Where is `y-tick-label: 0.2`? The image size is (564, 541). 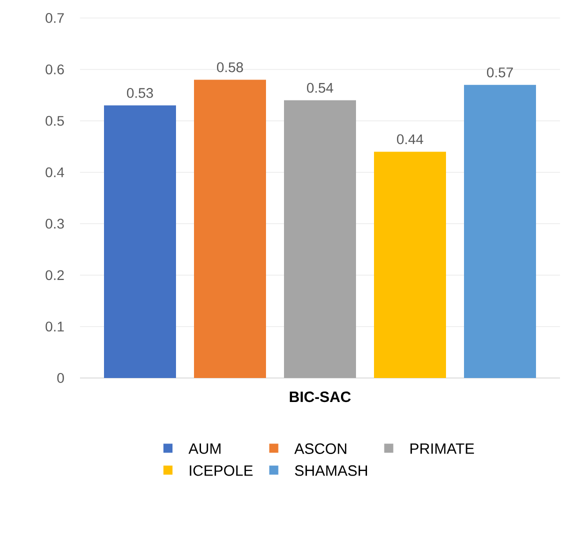
y-tick-label: 0.2 is located at coordinates (55, 275).